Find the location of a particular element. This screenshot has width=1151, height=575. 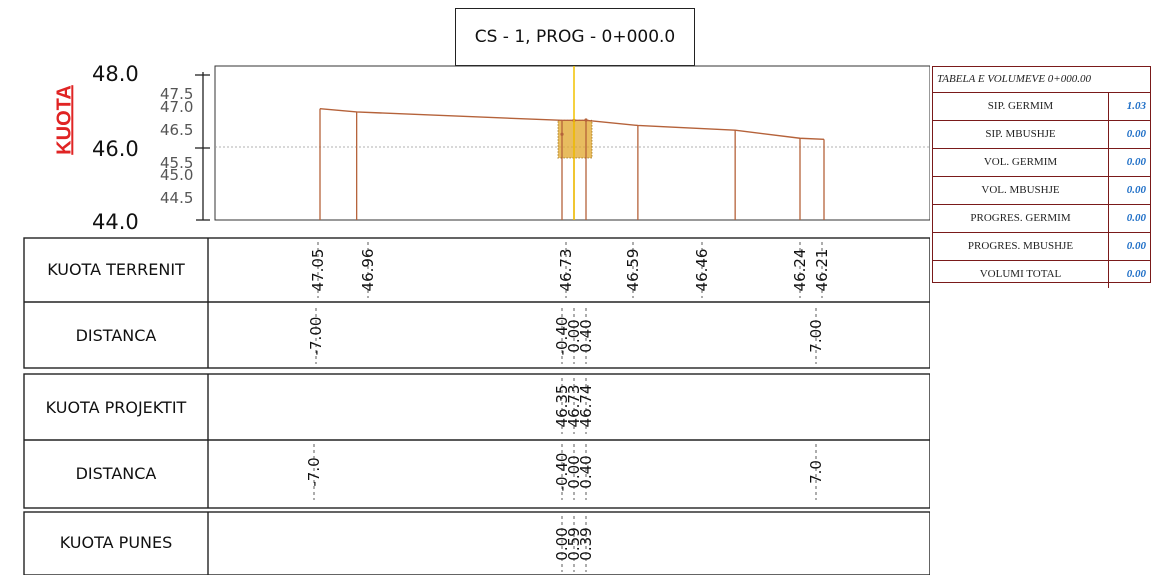

volume-row: SIP. GERMIM 1.03 is located at coordinates (1041, 107).